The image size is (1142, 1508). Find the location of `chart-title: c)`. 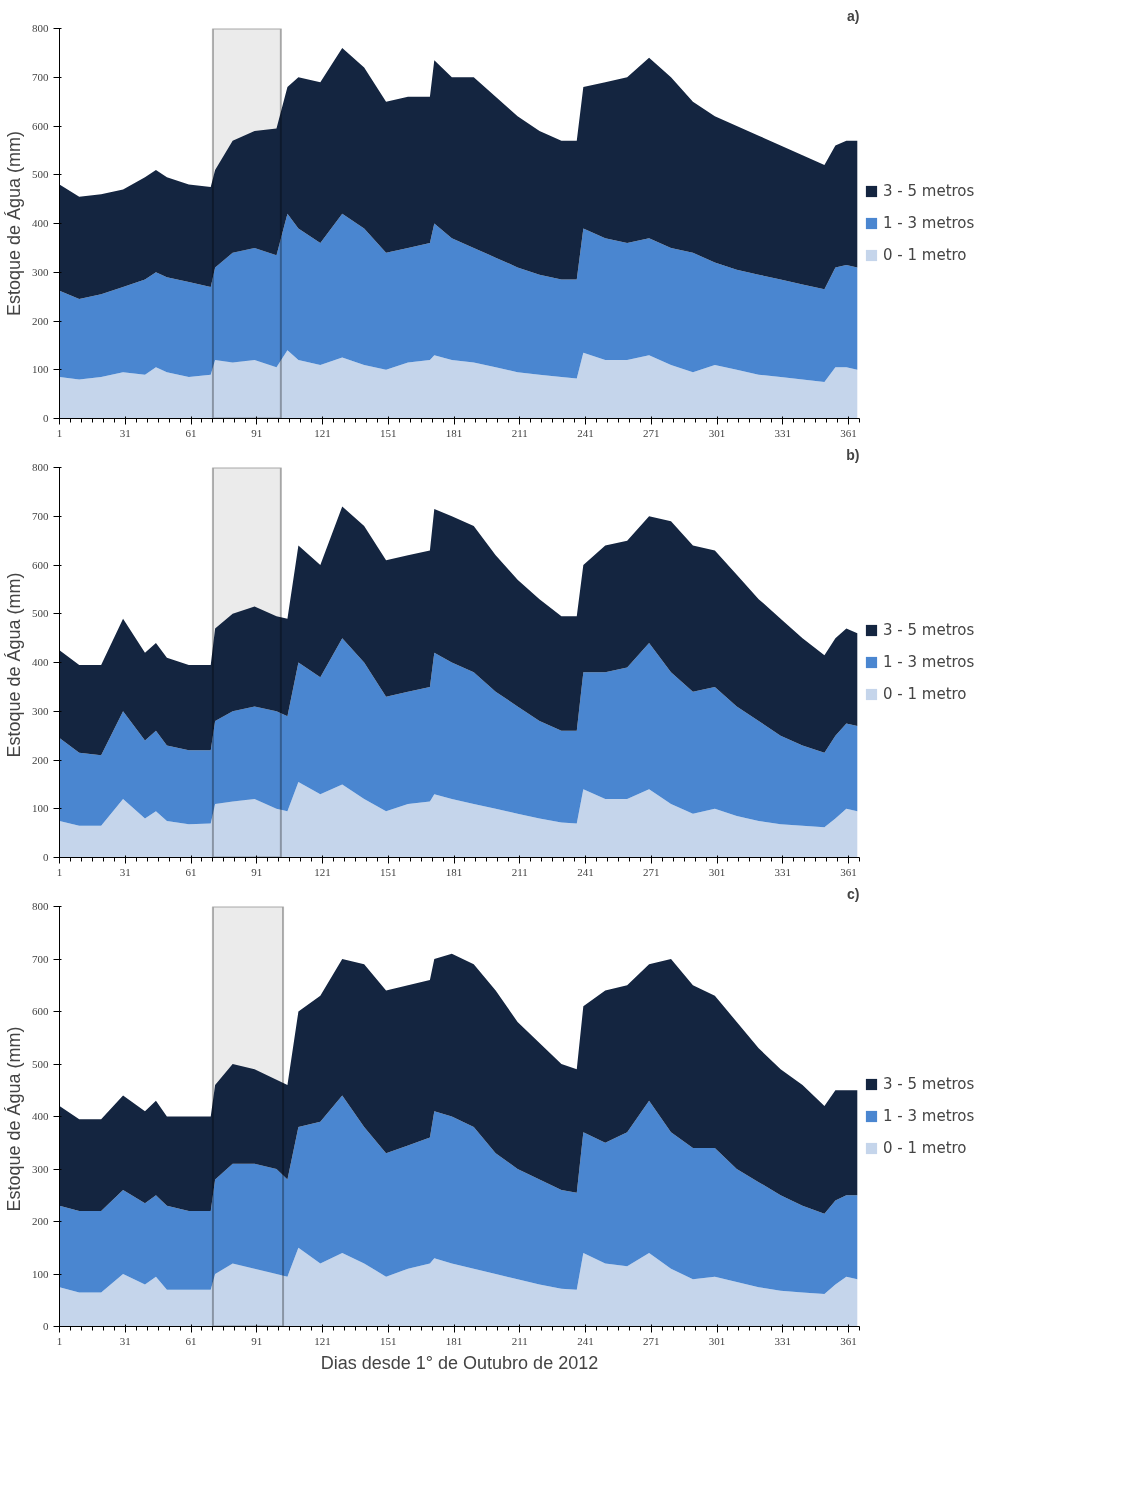

chart-title: c) is located at coordinates (853, 893).